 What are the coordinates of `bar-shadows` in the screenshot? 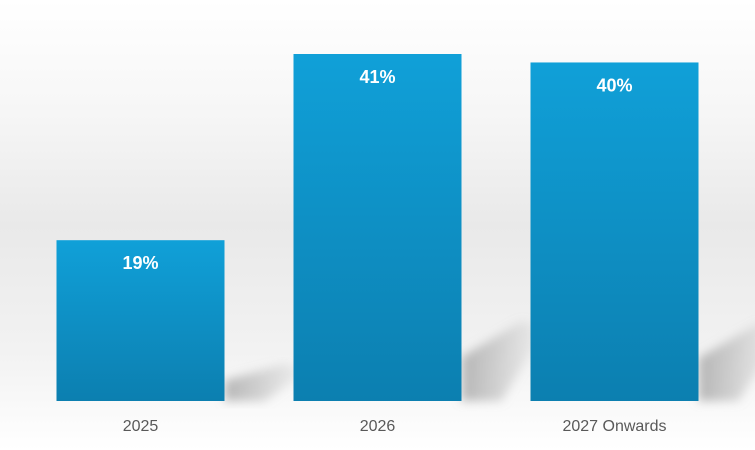 It's located at (489, 361).